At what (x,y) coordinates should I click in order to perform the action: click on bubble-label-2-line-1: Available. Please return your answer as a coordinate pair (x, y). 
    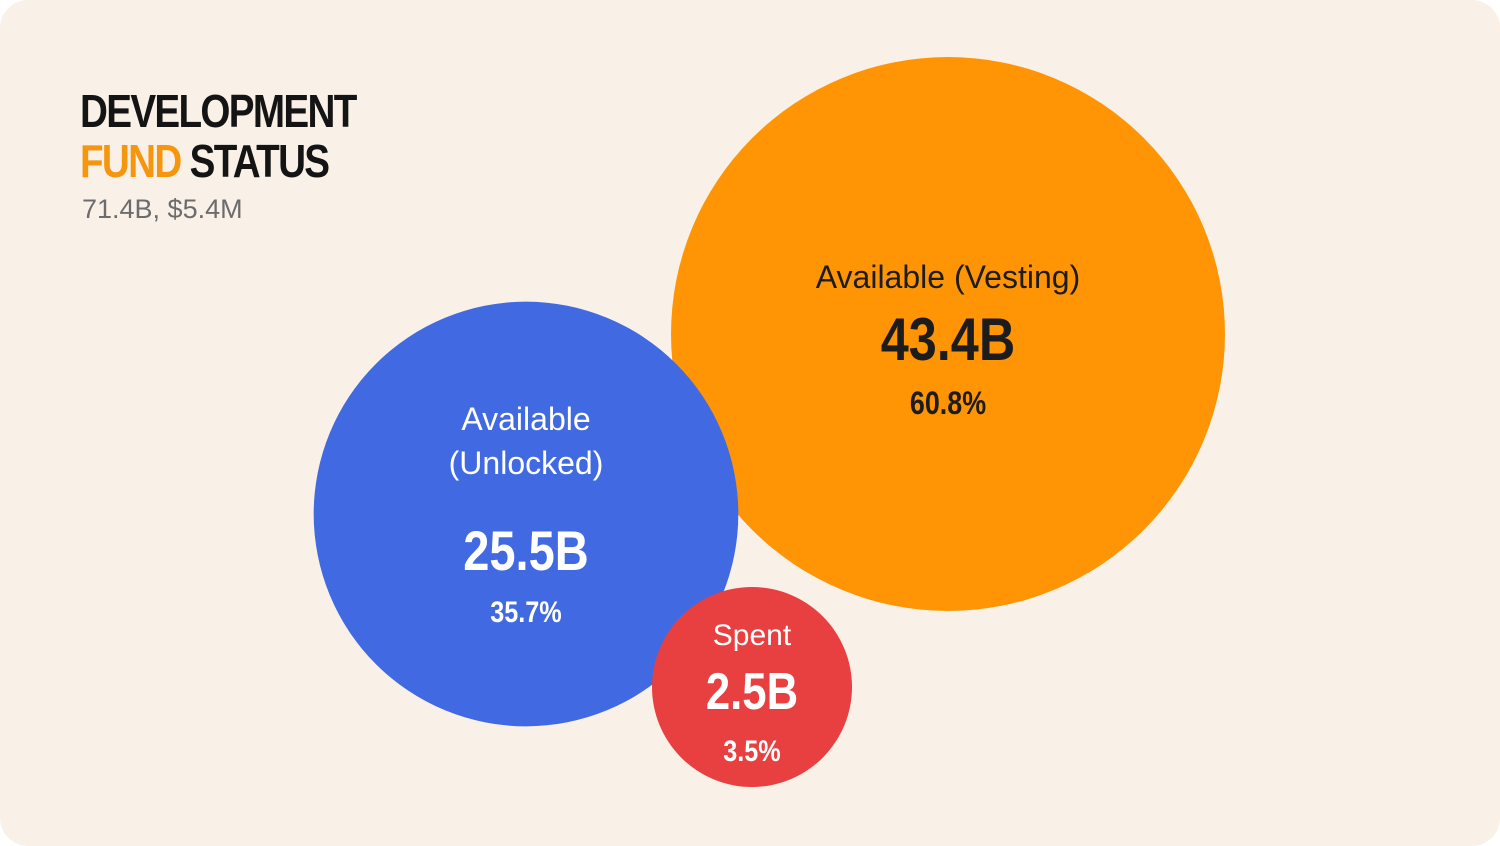
    Looking at the image, I should click on (525, 419).